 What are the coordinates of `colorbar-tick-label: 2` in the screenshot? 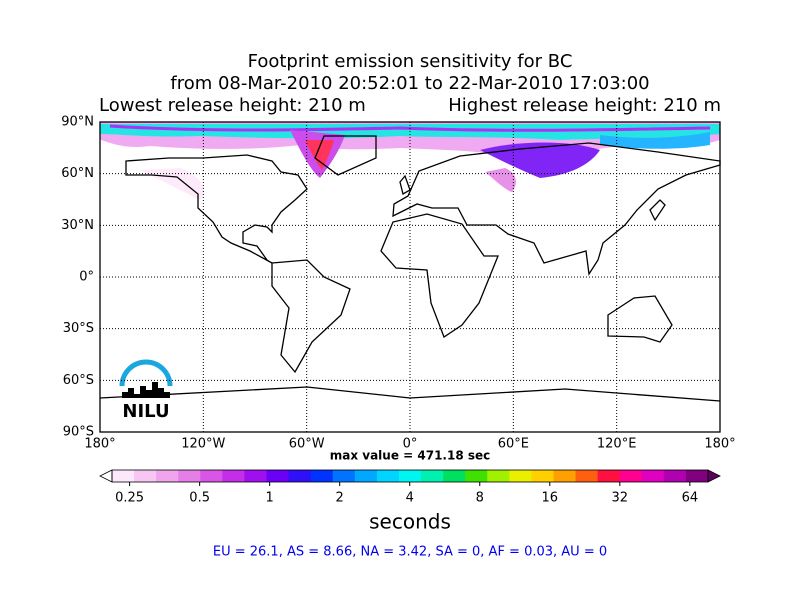 It's located at (340, 498).